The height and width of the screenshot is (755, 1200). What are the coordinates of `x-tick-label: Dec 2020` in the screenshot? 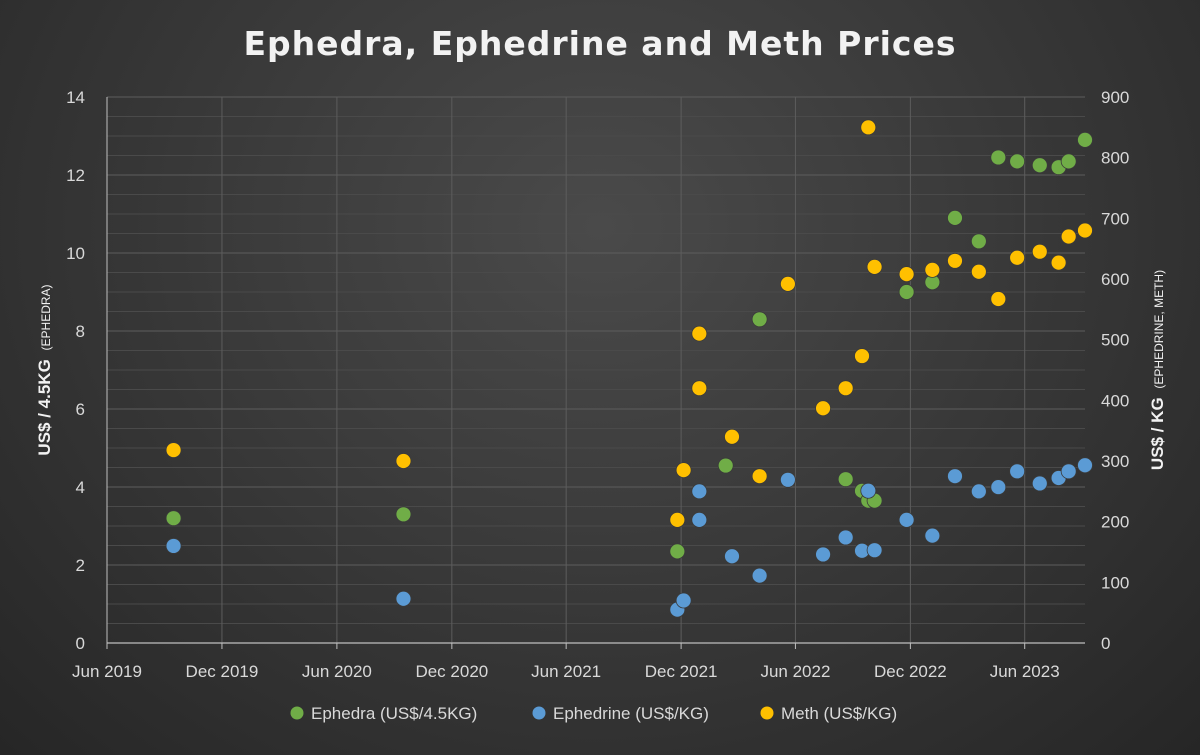 It's located at (451, 671).